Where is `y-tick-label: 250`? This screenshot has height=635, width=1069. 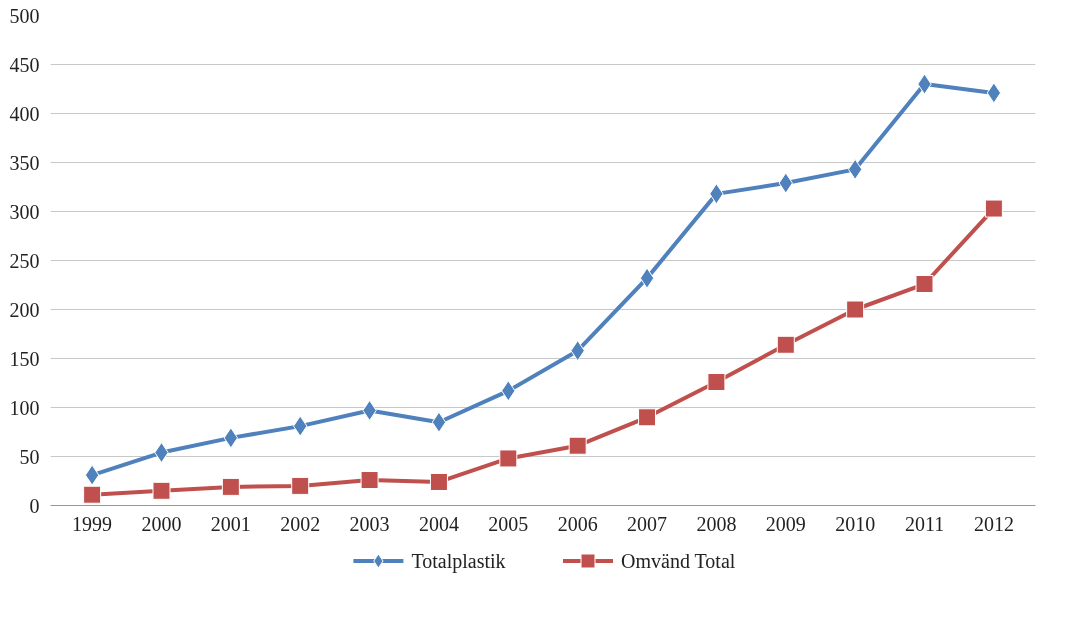 y-tick-label: 250 is located at coordinates (24, 260).